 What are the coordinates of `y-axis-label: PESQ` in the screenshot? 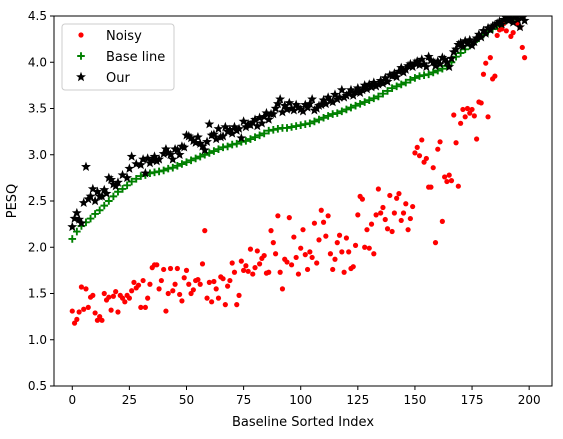 It's located at (12, 201).